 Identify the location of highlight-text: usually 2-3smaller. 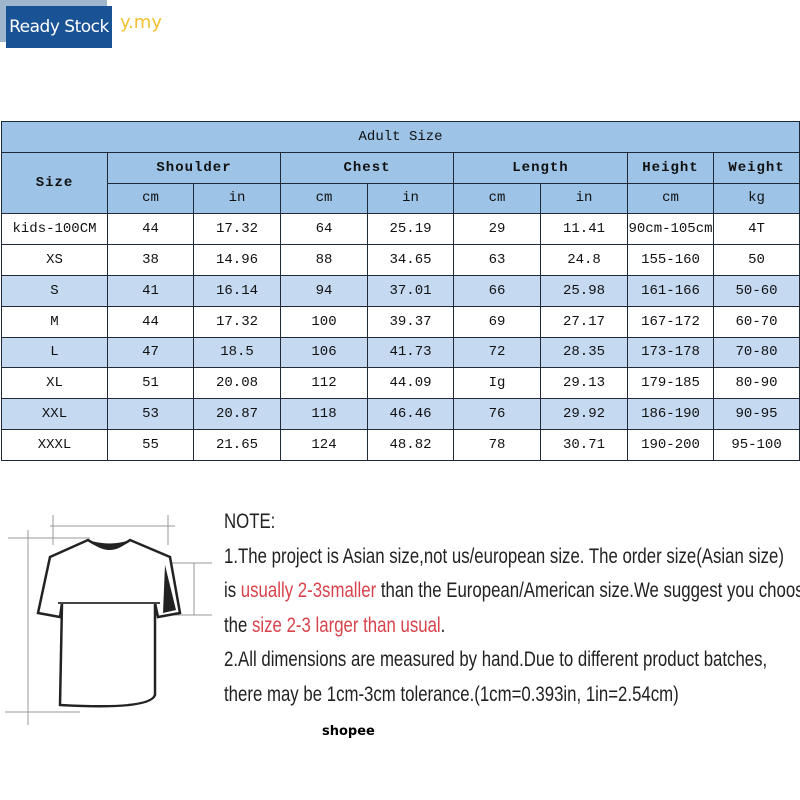
(308, 590).